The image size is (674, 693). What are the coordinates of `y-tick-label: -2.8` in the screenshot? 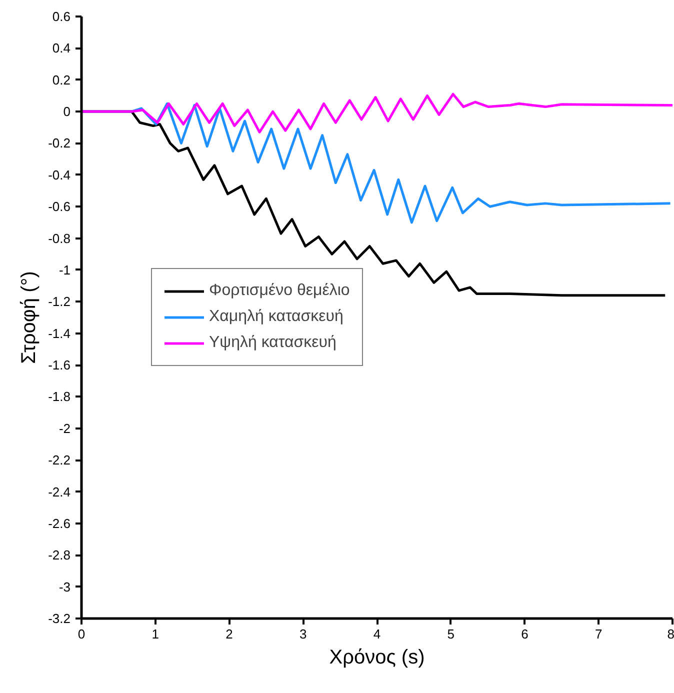 It's located at (59, 555).